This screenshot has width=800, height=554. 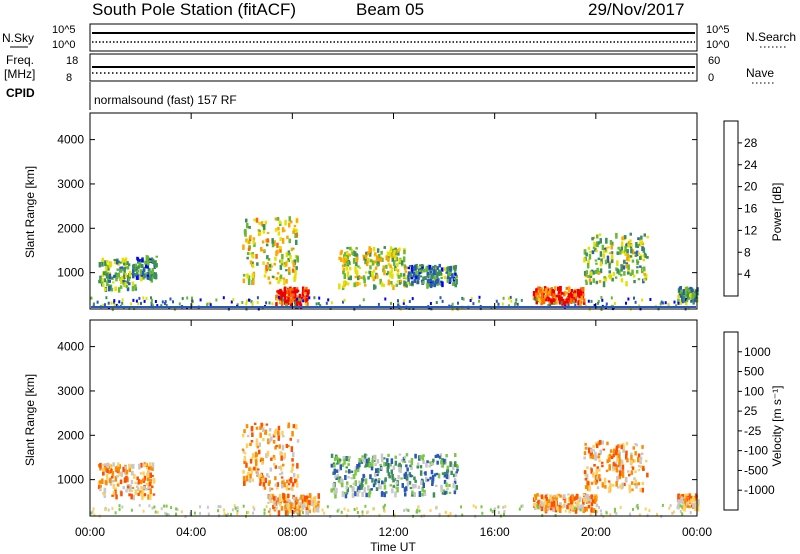 I want to click on x-tick-label: 16:00, so click(x=495, y=532).